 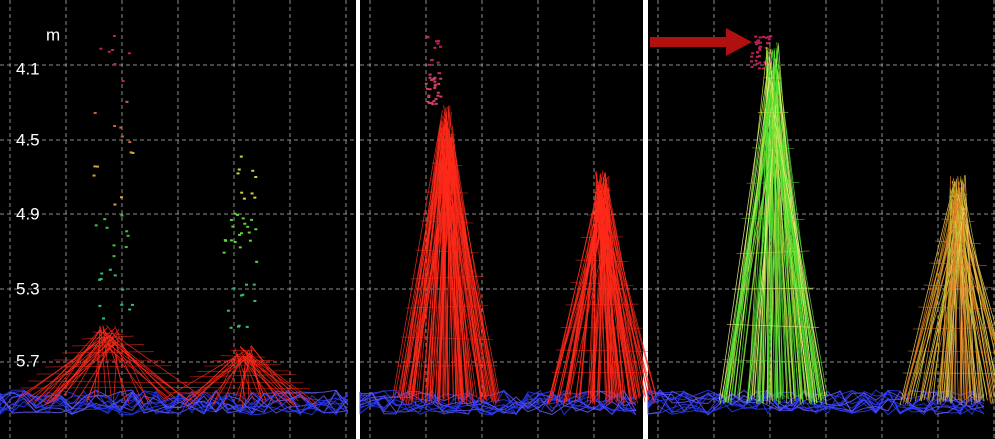 I want to click on axis-label: 4.9, so click(x=28, y=213).